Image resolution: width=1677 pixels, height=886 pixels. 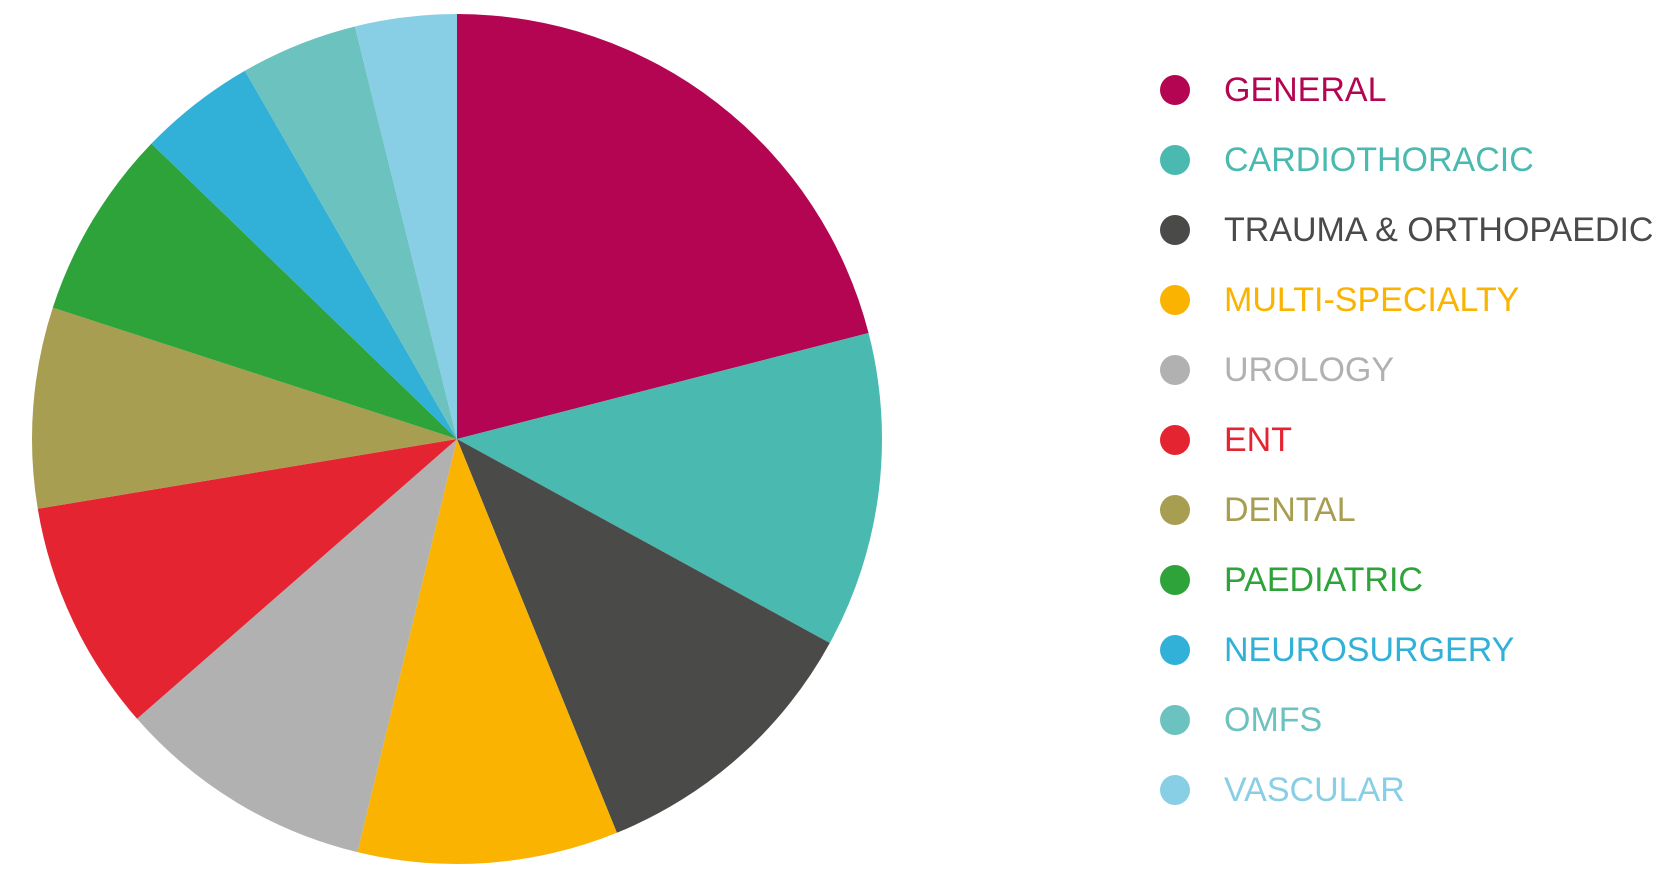 What do you see at coordinates (350, 232) in the screenshot?
I see `pie-slice-omfs` at bounding box center [350, 232].